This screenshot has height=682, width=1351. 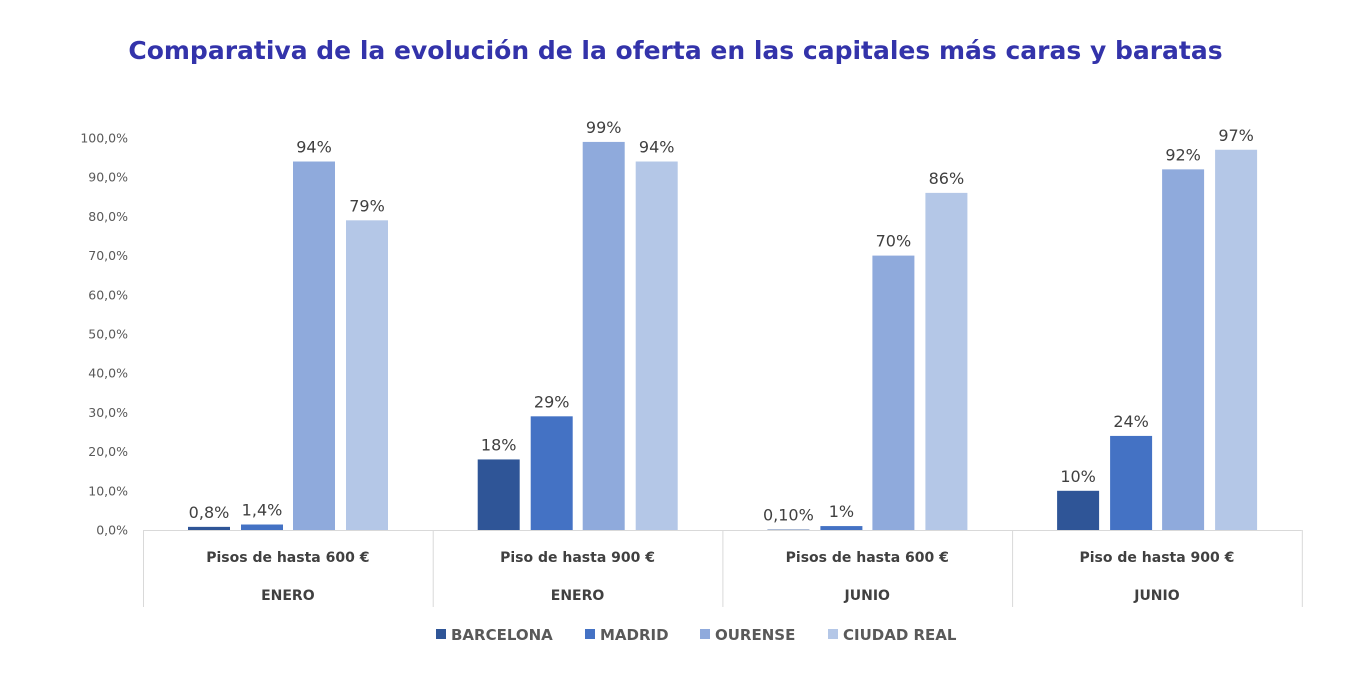 I want to click on y-tick-label: 100,0%, so click(x=104, y=138).